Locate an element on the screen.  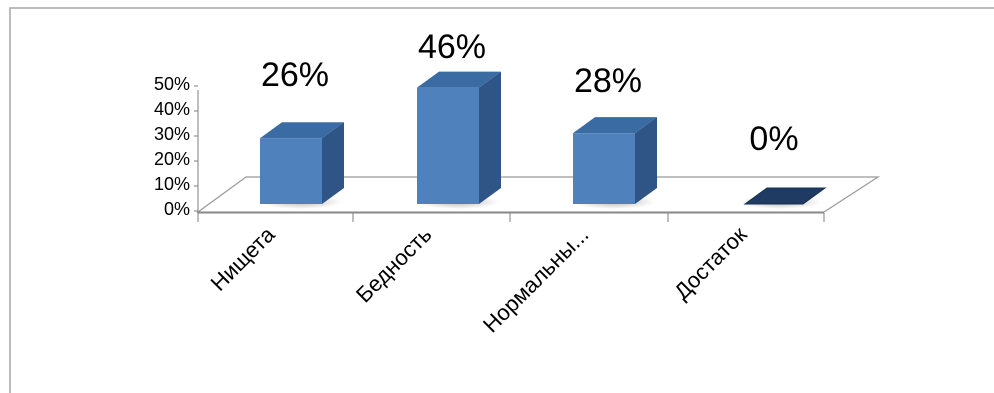
y-tick-label: 30% is located at coordinates (172, 134).